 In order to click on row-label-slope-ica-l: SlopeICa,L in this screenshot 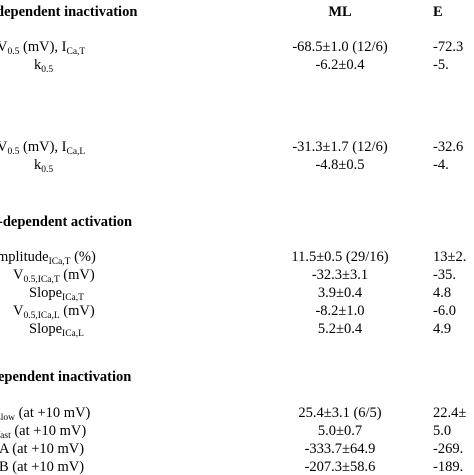, I will do `click(56, 330)`.